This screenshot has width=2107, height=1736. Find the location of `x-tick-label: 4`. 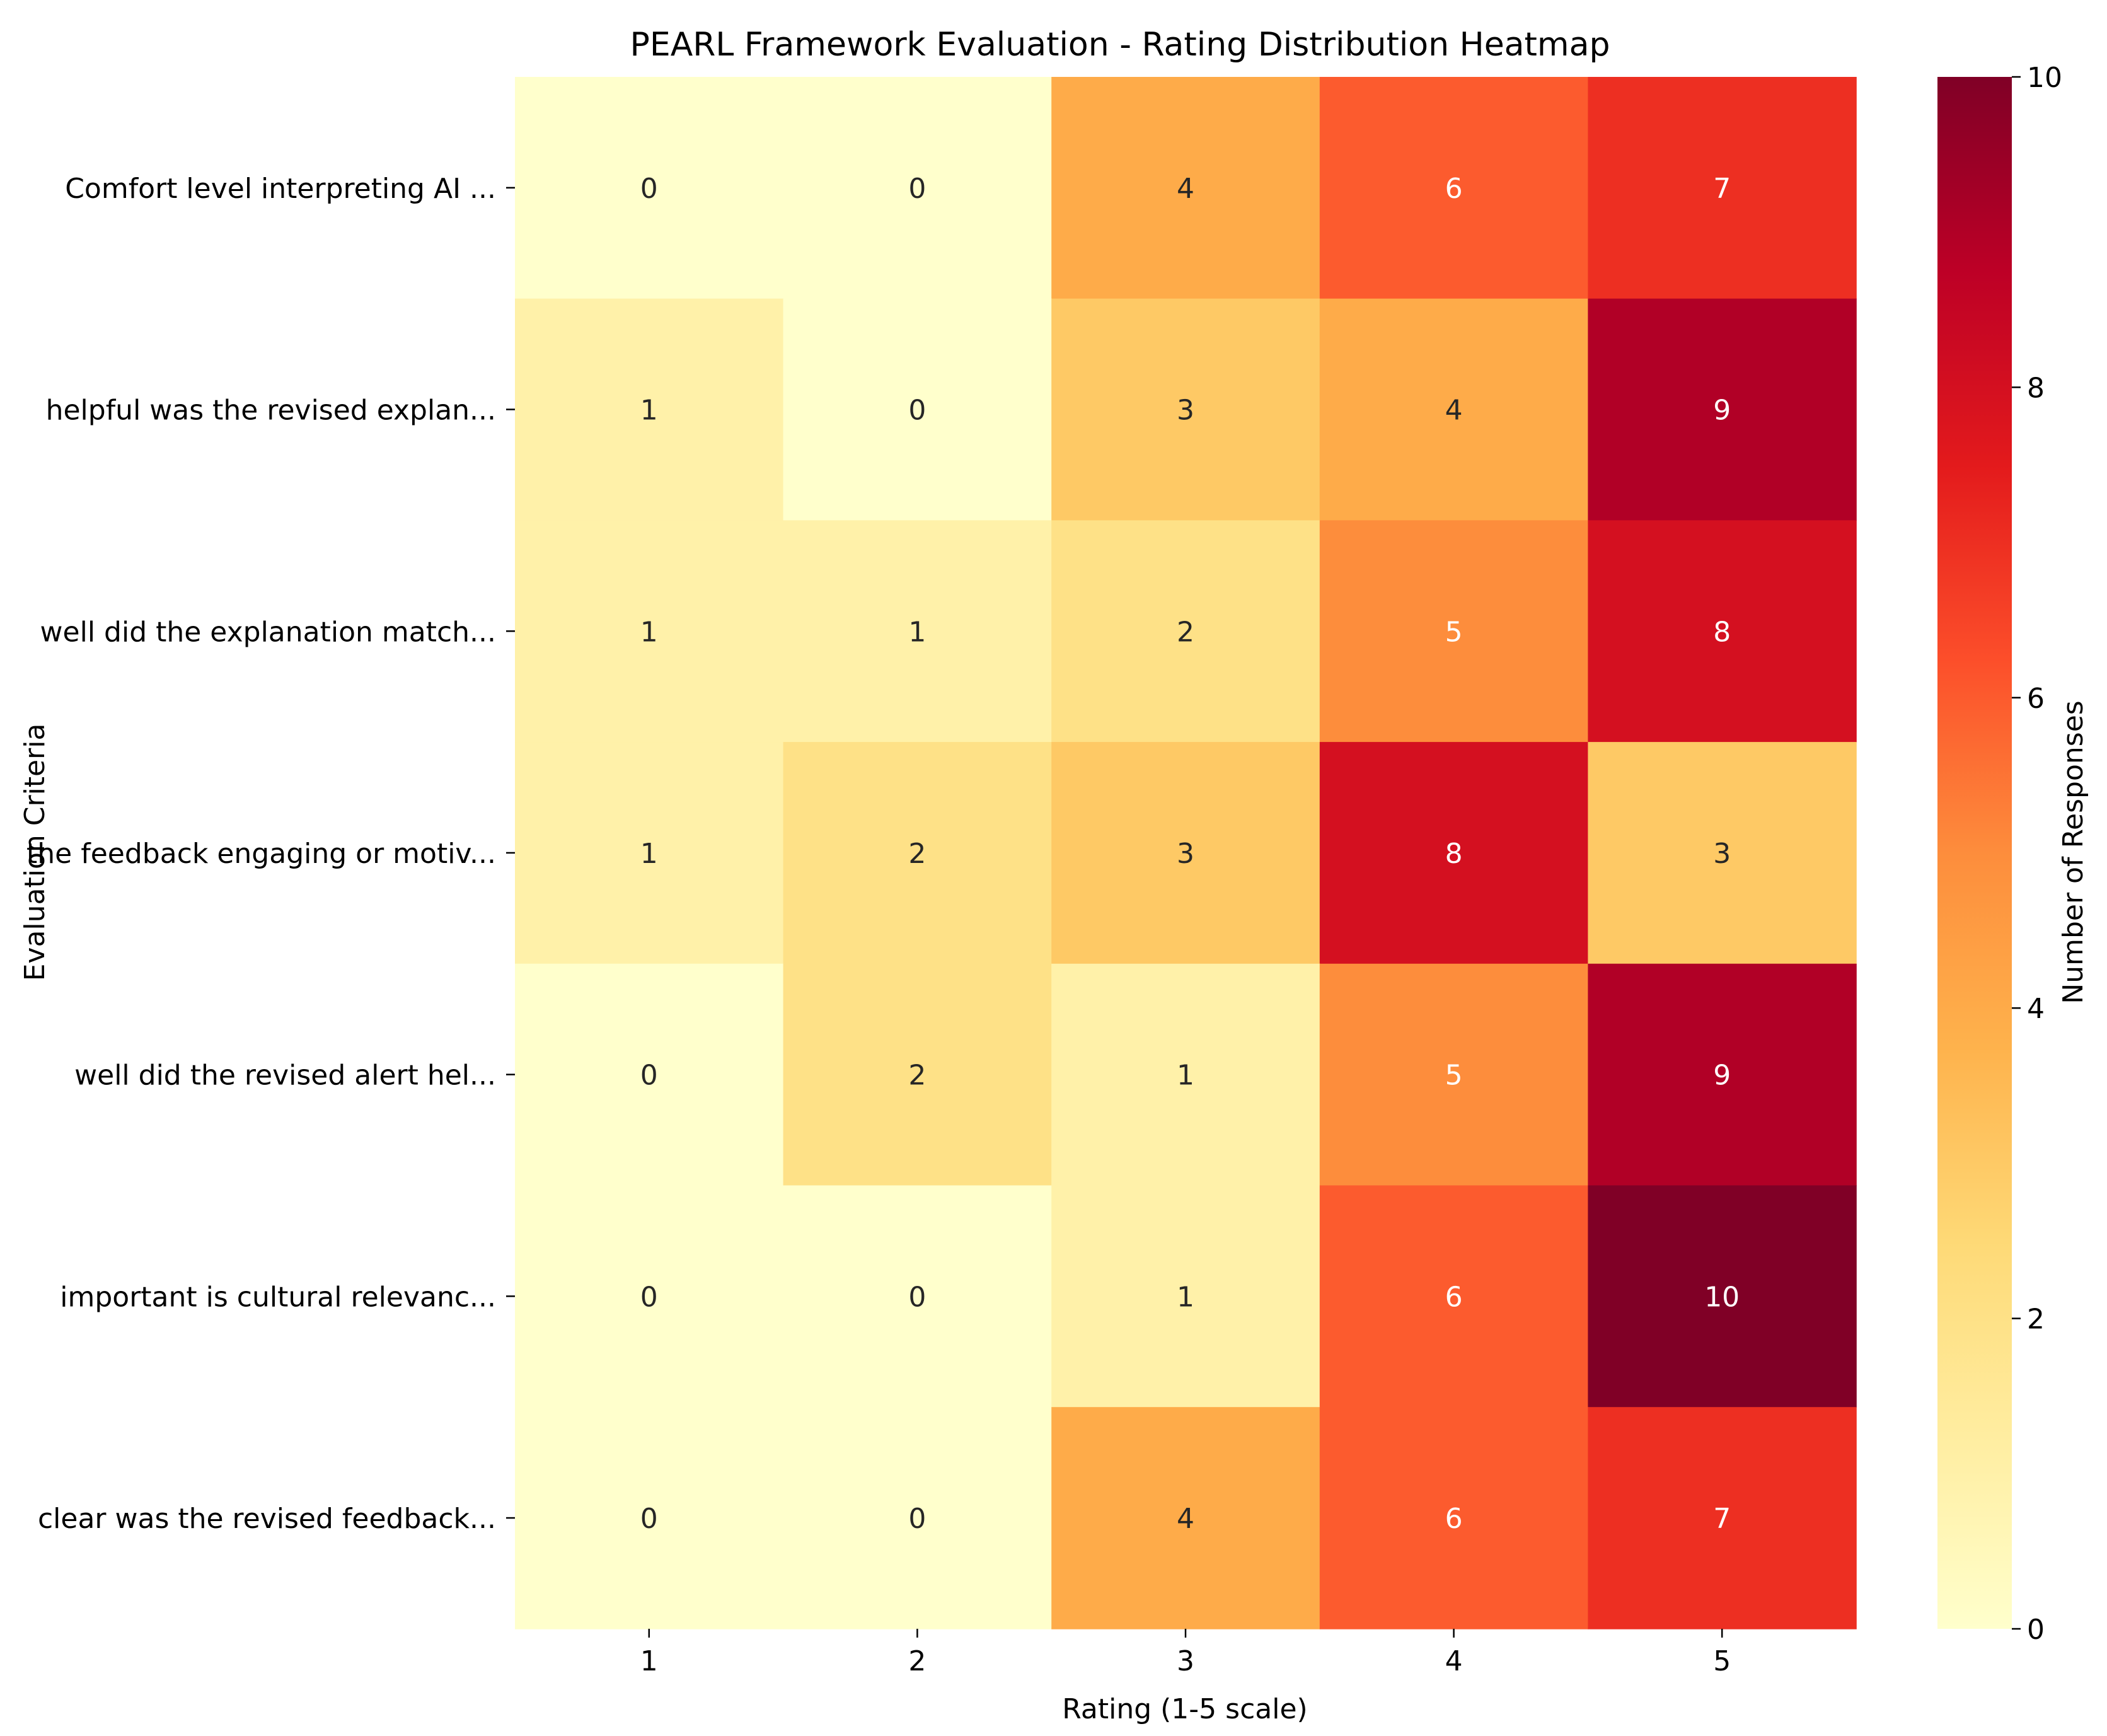

x-tick-label: 4 is located at coordinates (1454, 1661).